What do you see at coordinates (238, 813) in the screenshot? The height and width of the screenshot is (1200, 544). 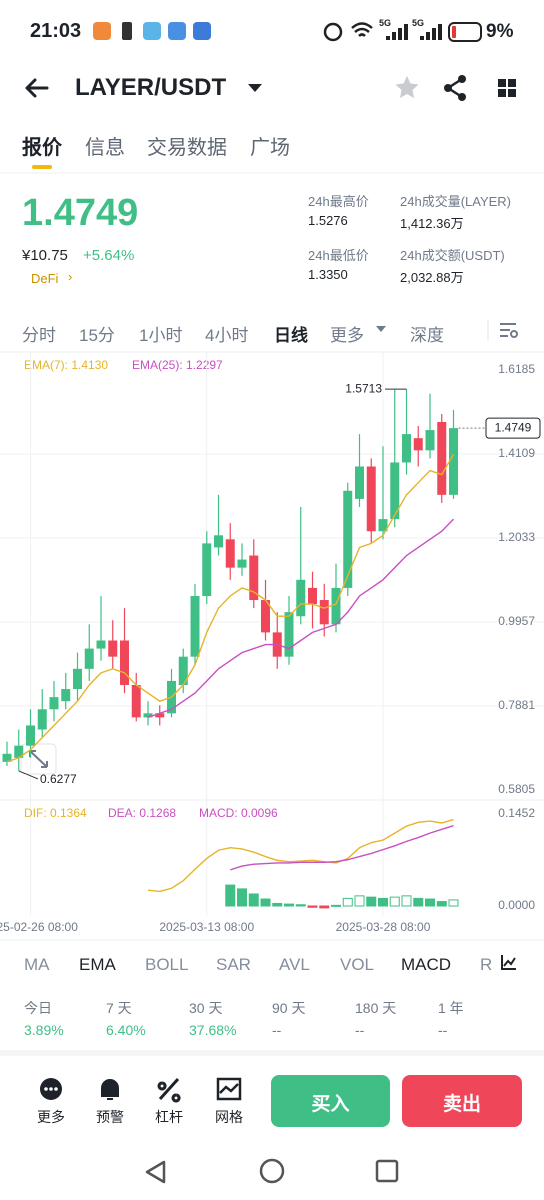 I see `macd-legend: MACD: 0.0096` at bounding box center [238, 813].